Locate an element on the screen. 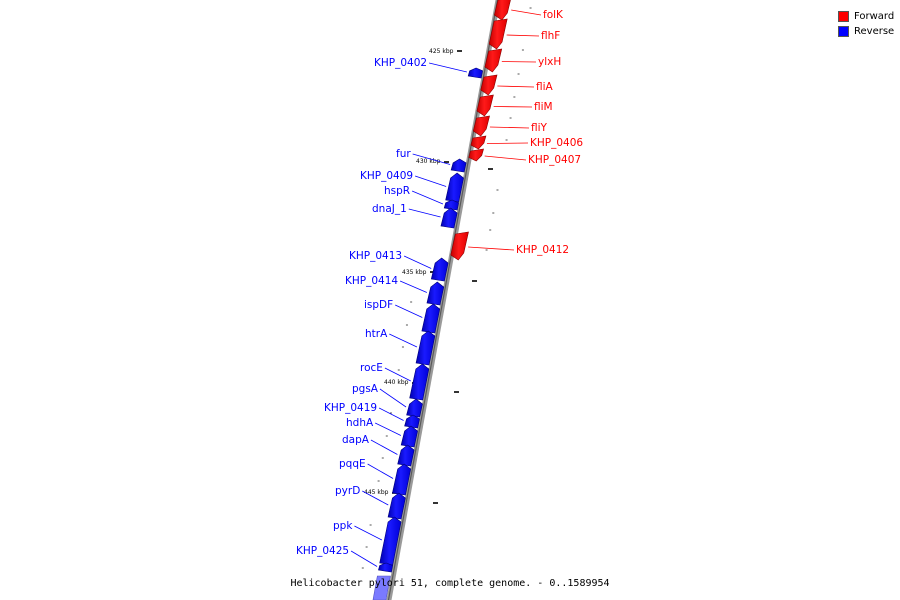 This screenshot has width=900, height=600. genome-backbone-edge is located at coordinates (443, 300).